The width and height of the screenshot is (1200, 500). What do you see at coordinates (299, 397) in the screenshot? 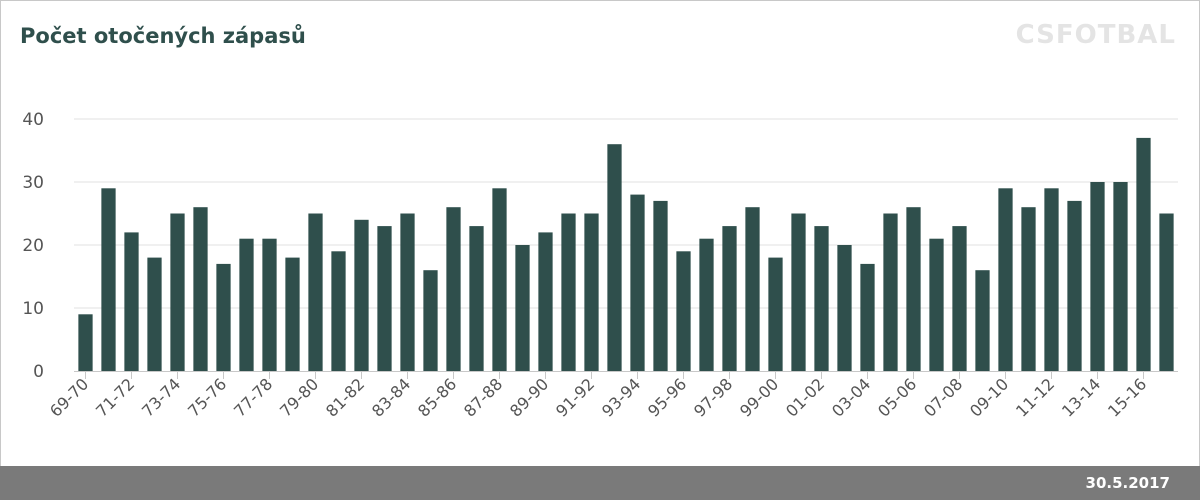
I see `x-tick-label: 79-80` at bounding box center [299, 397].